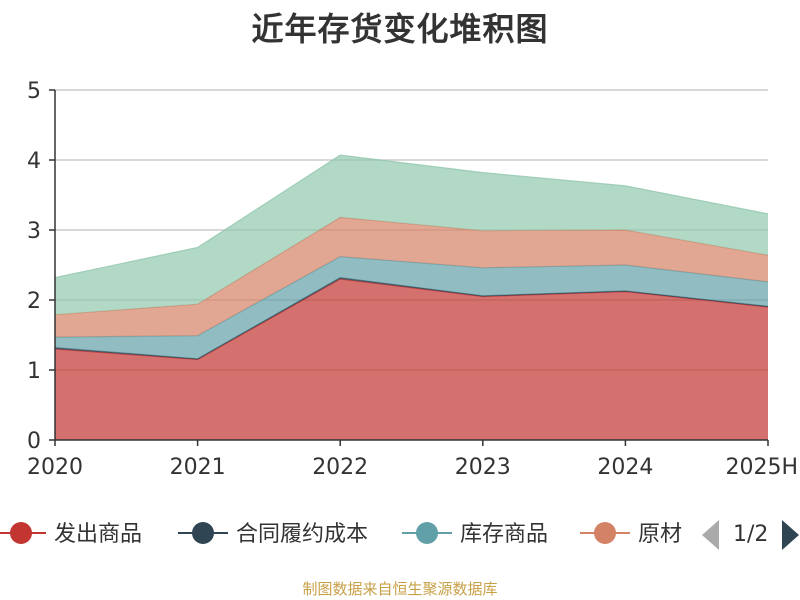 Image resolution: width=800 pixels, height=600 pixels. I want to click on chart-title: 近年存货变化堆积图, so click(400, 29).